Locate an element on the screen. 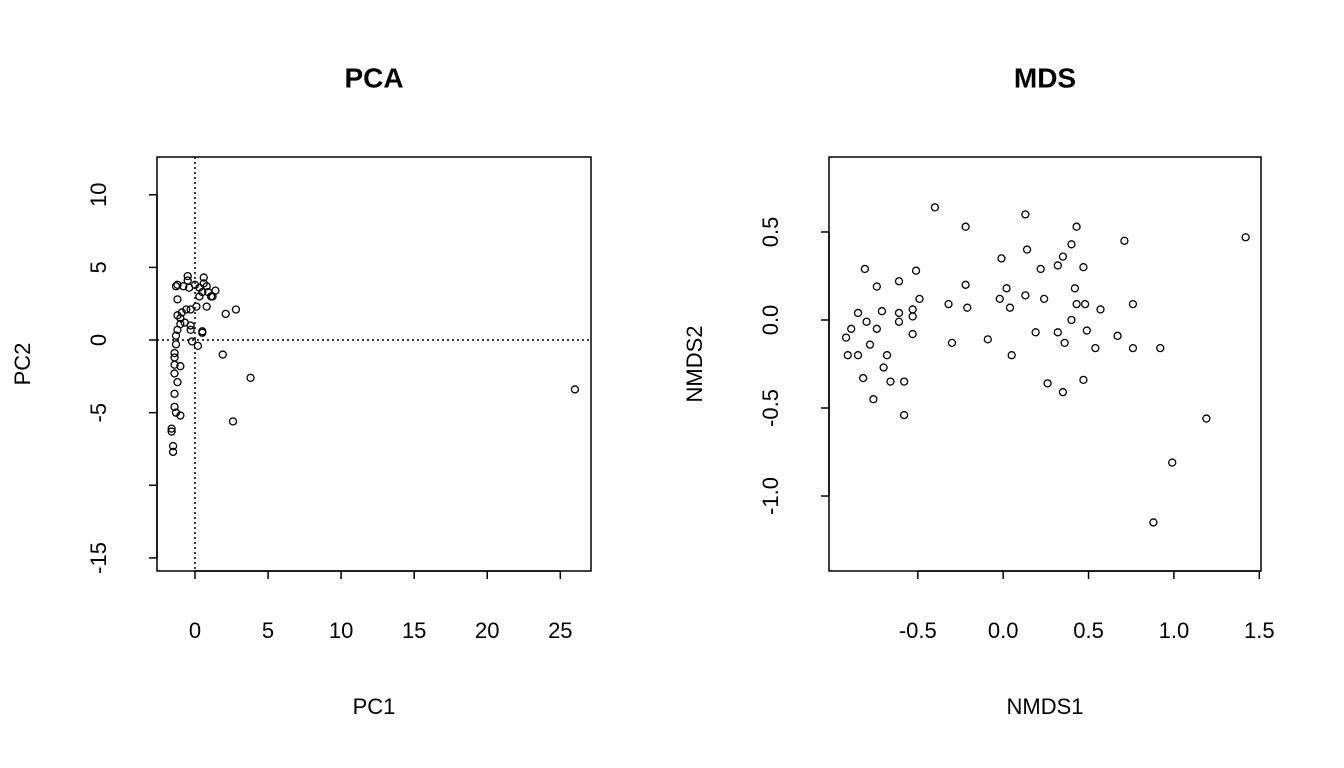  x-tick-label: -0.5 is located at coordinates (918, 630).